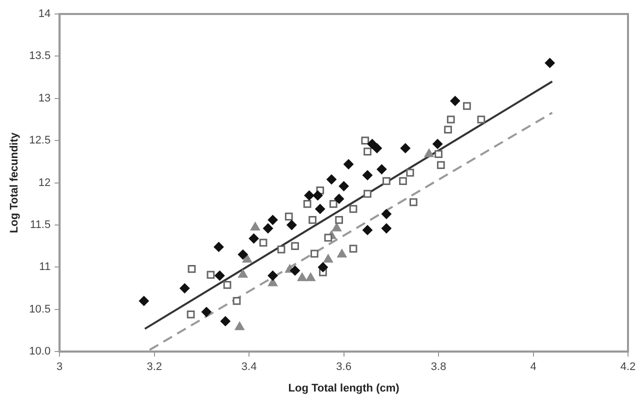  I want to click on x-tick-label: 4, so click(533, 367).